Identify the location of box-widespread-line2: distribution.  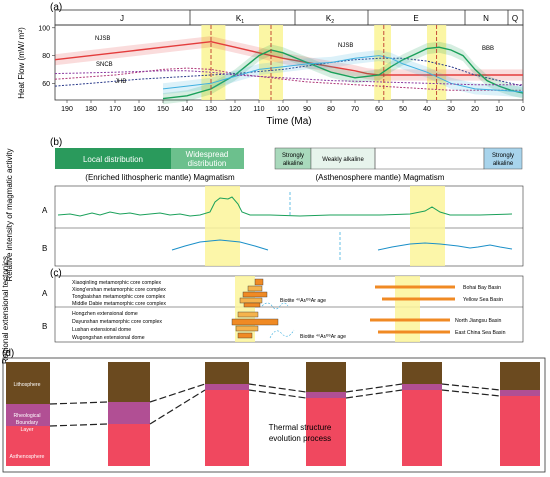
(207, 163).